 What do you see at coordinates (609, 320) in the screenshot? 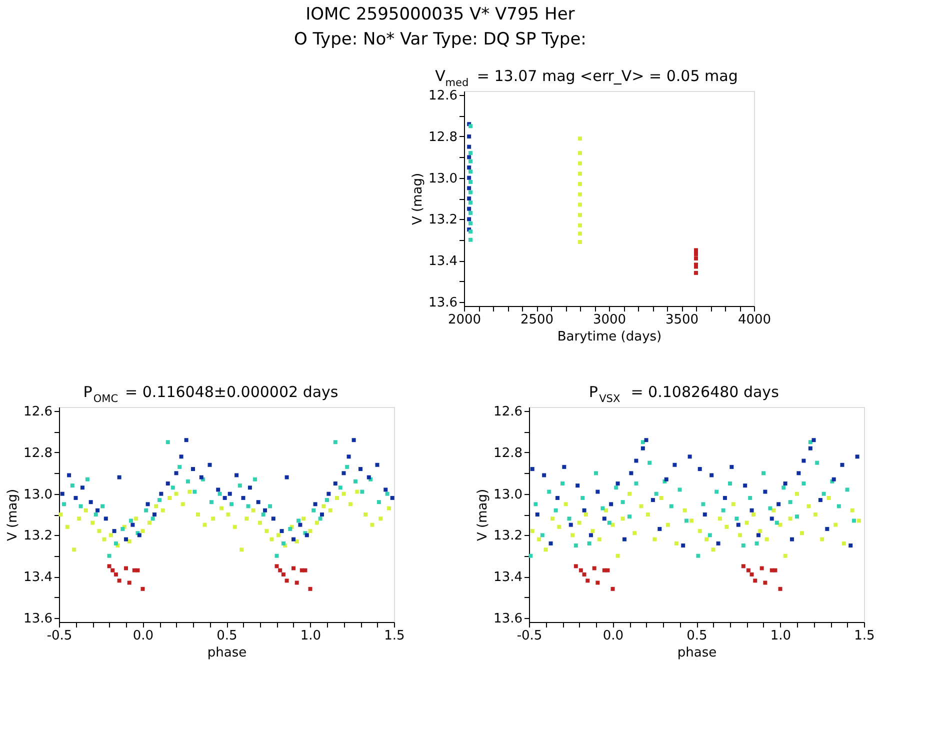
I see `x-tick-label: 3000` at bounding box center [609, 320].